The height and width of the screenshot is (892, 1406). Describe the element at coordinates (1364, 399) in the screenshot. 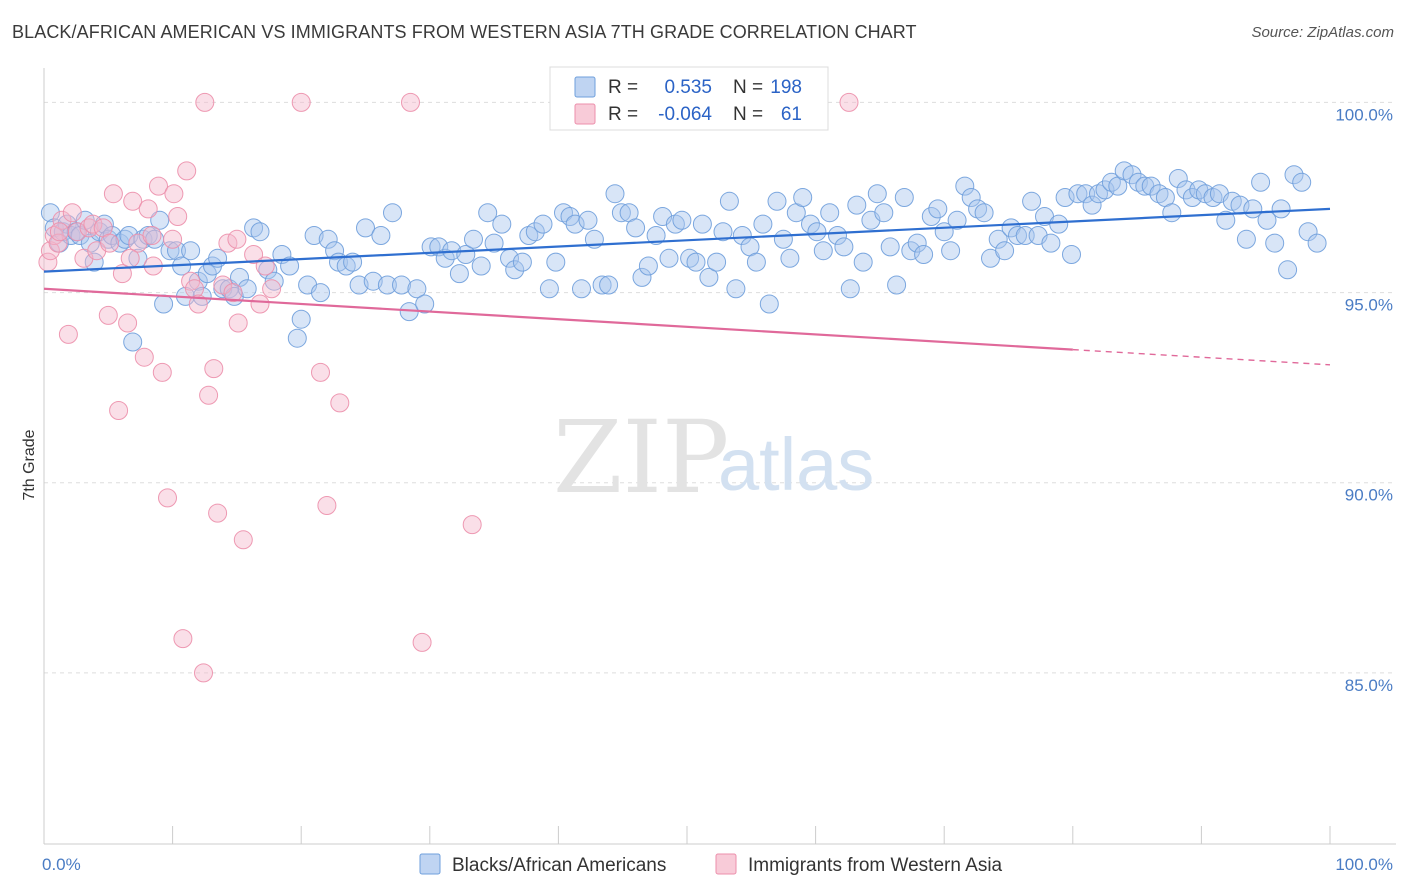

I see `y-tick-labels: 100.0% 95.0% 90.0% 85.0%` at that location.